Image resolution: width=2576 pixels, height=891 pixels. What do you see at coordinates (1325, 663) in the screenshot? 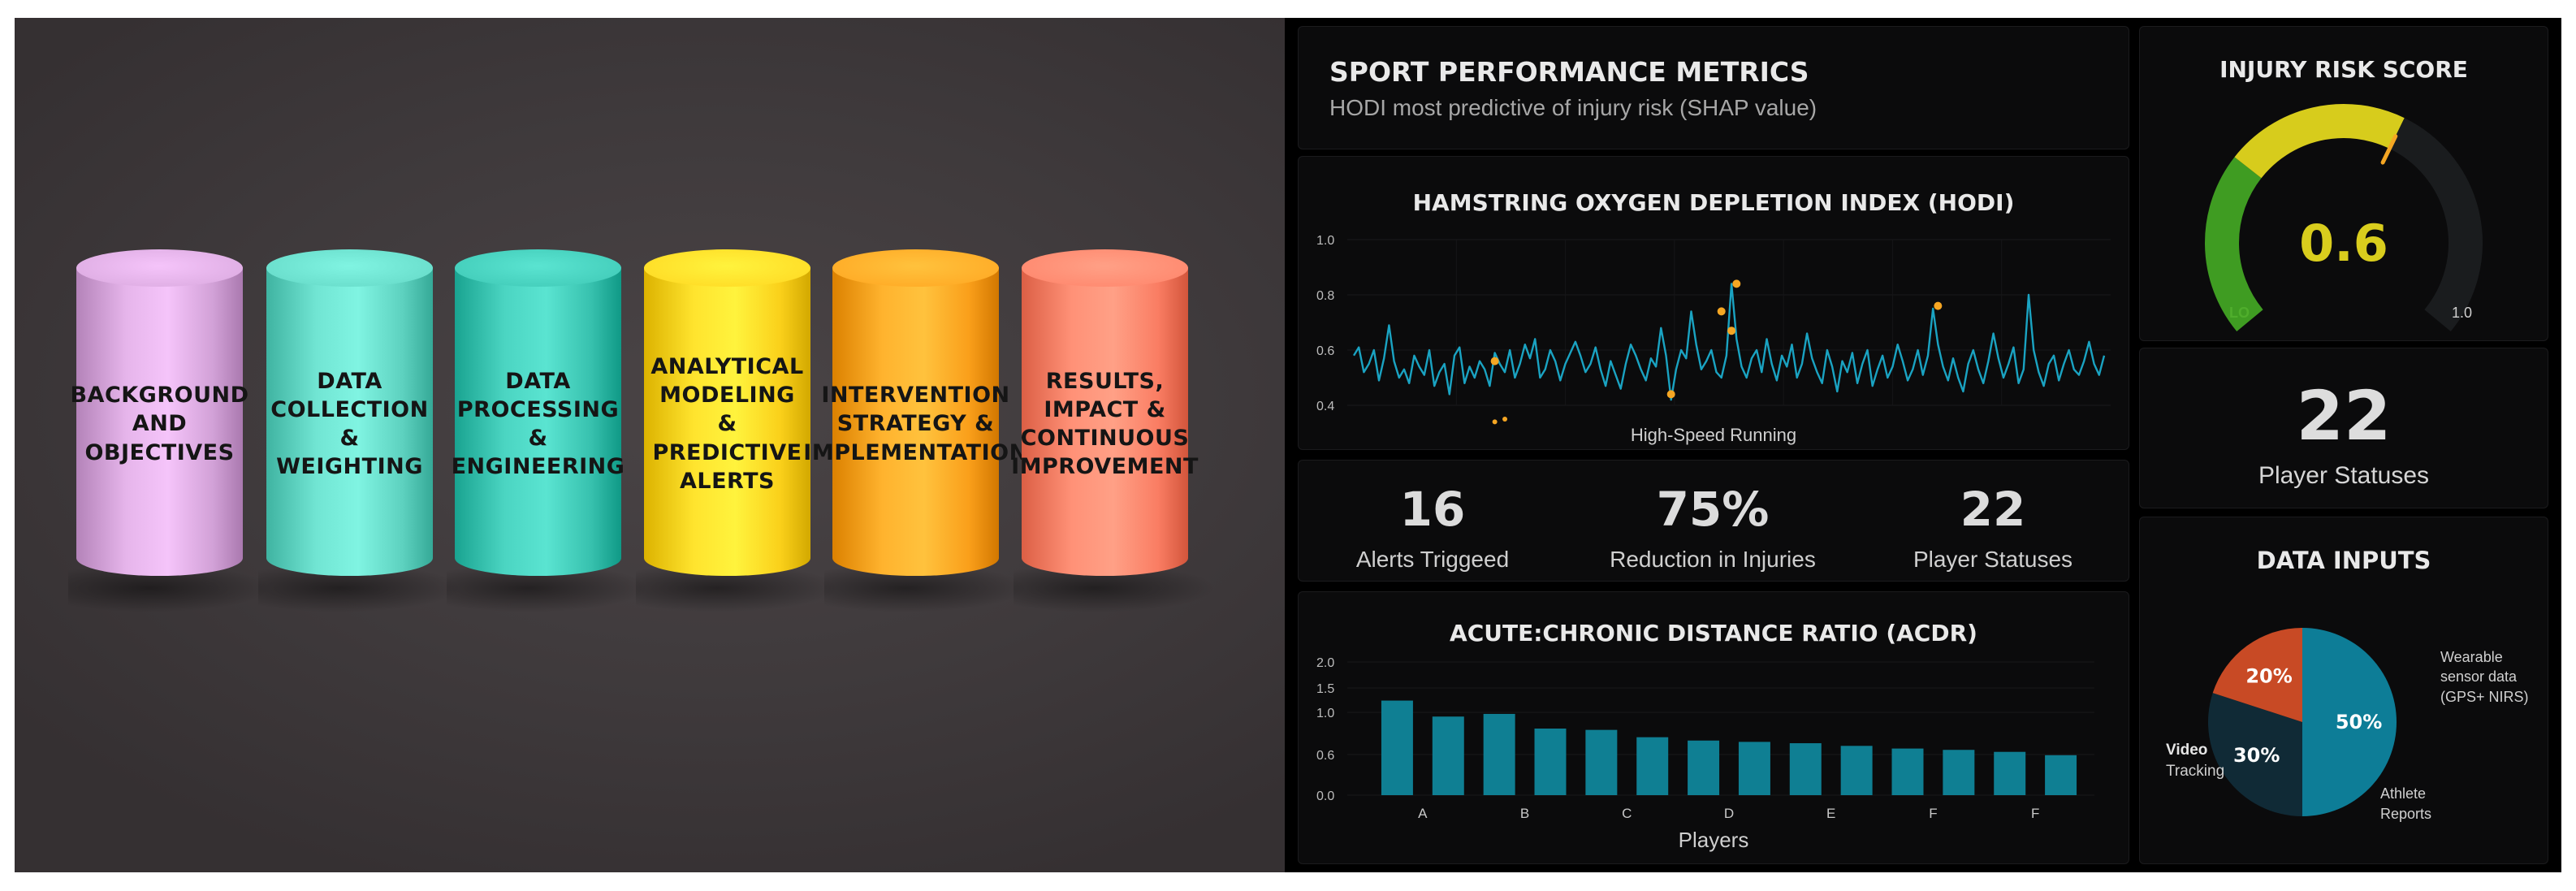
I see `acdr-y-tick: 2.0` at bounding box center [1325, 663].